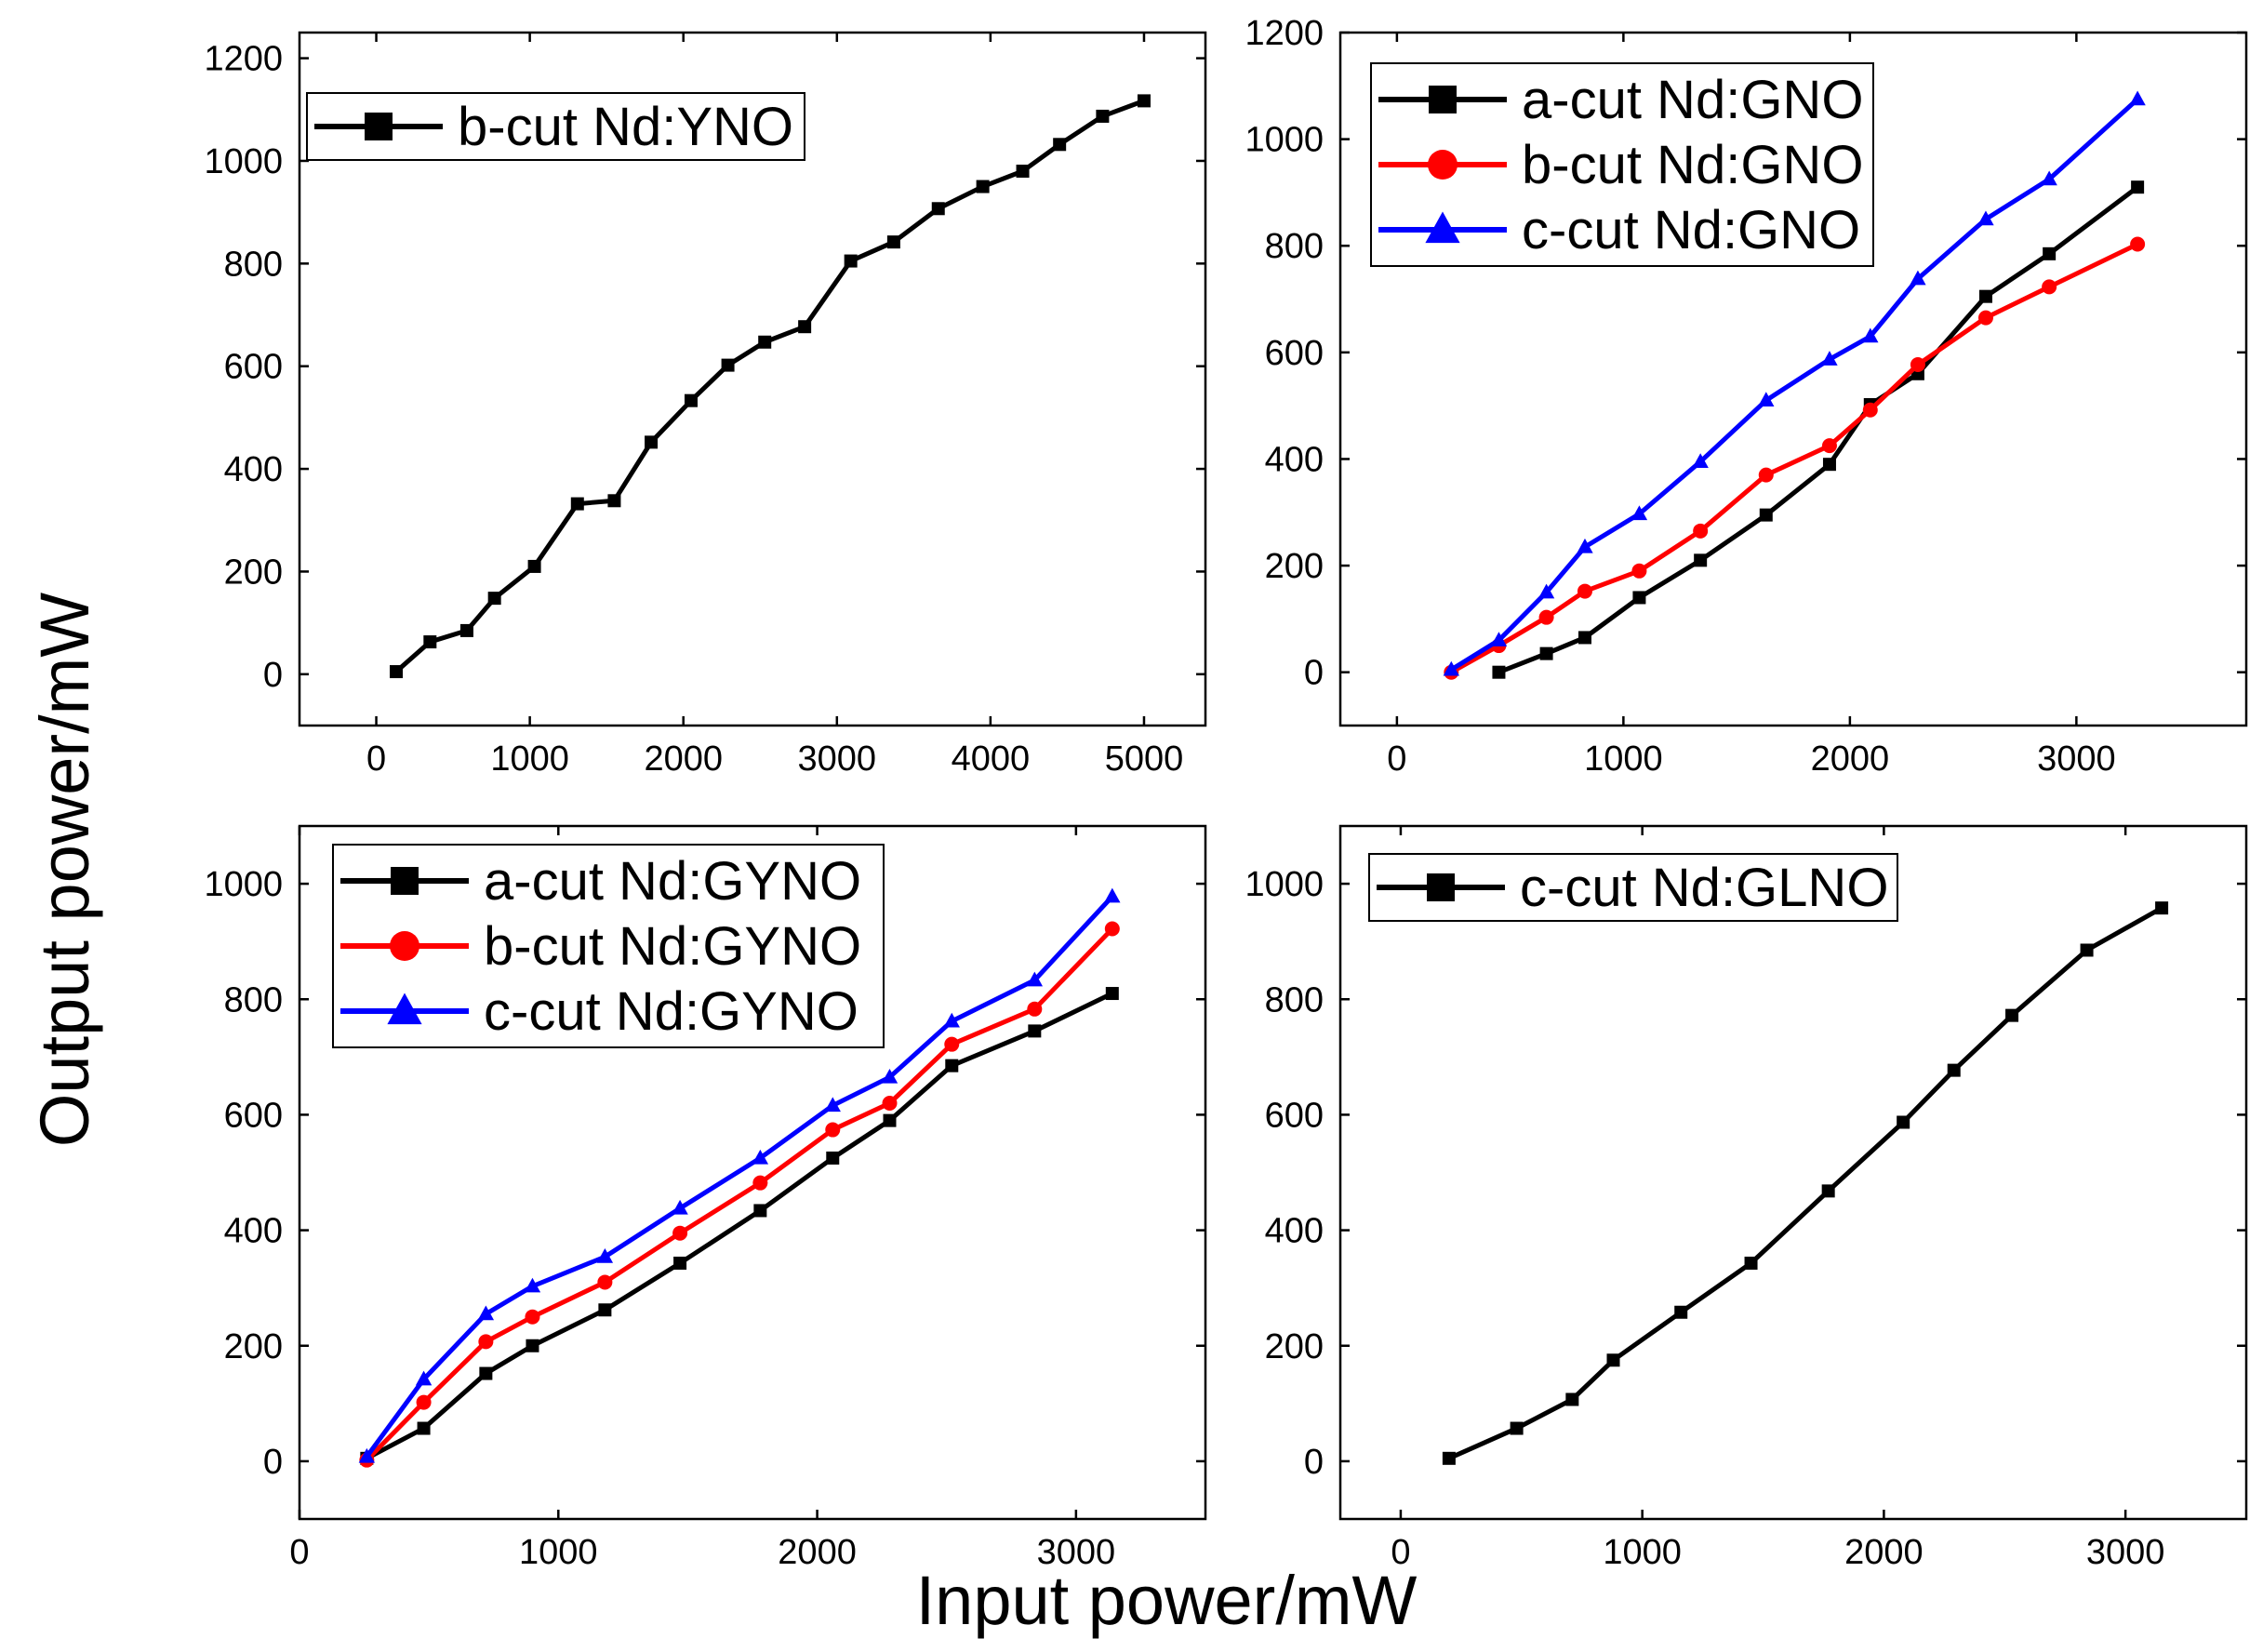 The height and width of the screenshot is (1652, 2263). I want to click on legend: b-cut Nd:YNO, so click(556, 126).